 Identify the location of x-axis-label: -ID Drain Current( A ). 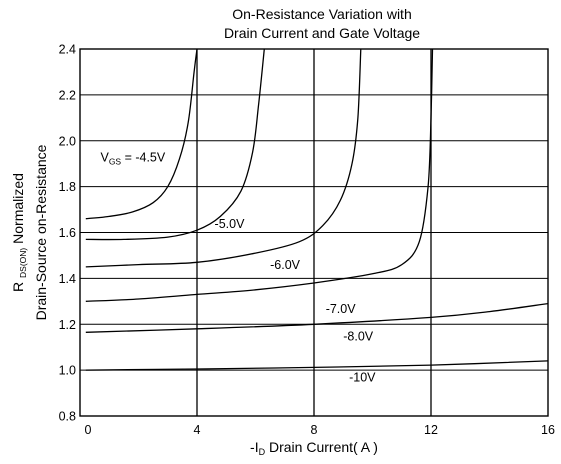
(314, 448).